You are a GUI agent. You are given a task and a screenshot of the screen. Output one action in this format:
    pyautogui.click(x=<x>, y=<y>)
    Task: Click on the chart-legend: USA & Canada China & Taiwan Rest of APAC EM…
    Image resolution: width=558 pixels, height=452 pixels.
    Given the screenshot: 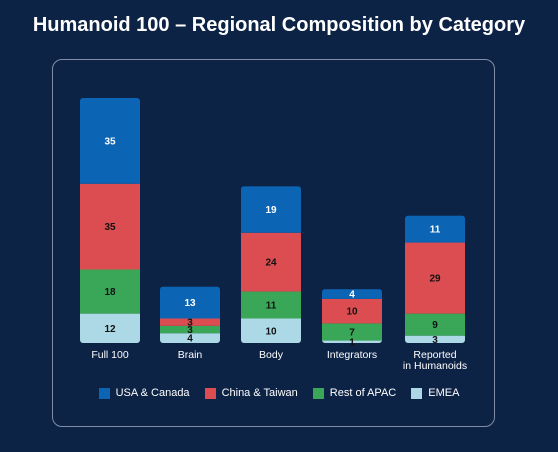 What is the action you would take?
    pyautogui.click(x=279, y=393)
    